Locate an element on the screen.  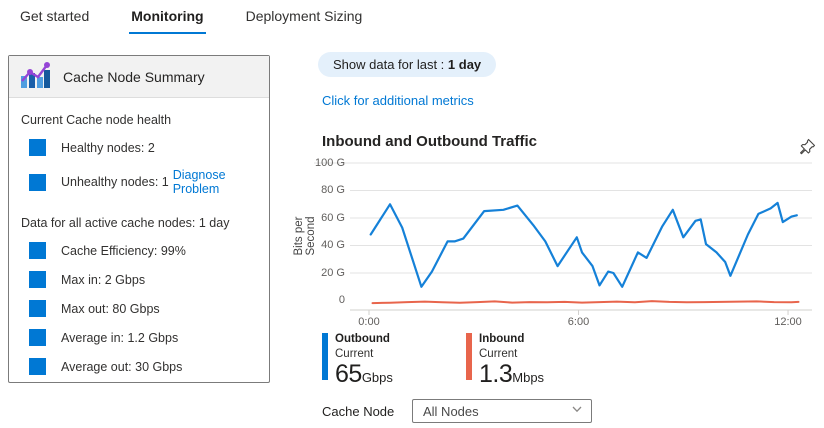
x-axis-tick-label: 12:00 is located at coordinates (788, 322).